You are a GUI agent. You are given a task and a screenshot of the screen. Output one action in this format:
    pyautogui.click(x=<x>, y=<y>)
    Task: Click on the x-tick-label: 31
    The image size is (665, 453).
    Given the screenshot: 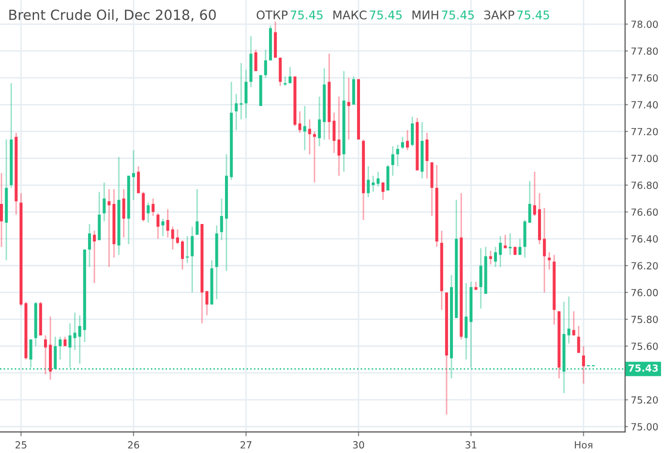 What is the action you would take?
    pyautogui.click(x=471, y=445)
    